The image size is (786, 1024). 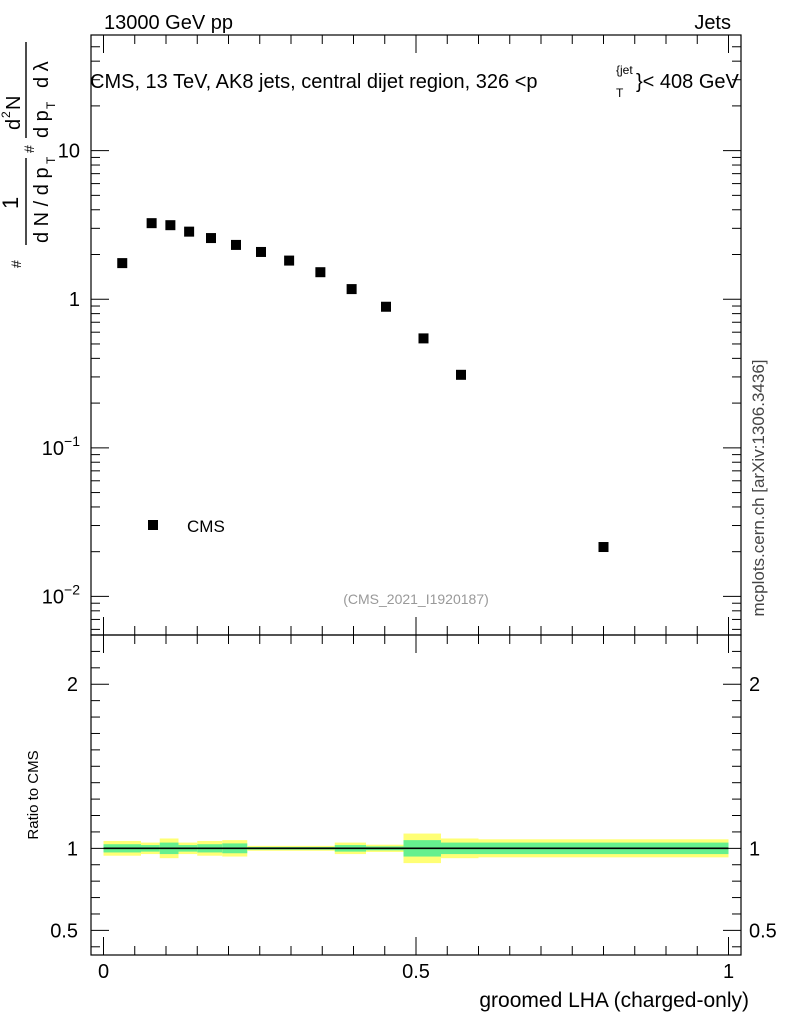 What do you see at coordinates (61, 446) in the screenshot?
I see `main-y-tick-label: 10⁻¹` at bounding box center [61, 446].